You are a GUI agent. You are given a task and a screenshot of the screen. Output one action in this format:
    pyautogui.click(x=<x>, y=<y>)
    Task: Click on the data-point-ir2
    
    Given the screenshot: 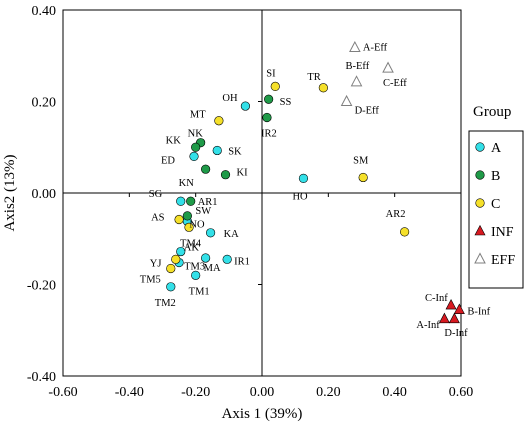 What is the action you would take?
    pyautogui.click(x=267, y=117)
    